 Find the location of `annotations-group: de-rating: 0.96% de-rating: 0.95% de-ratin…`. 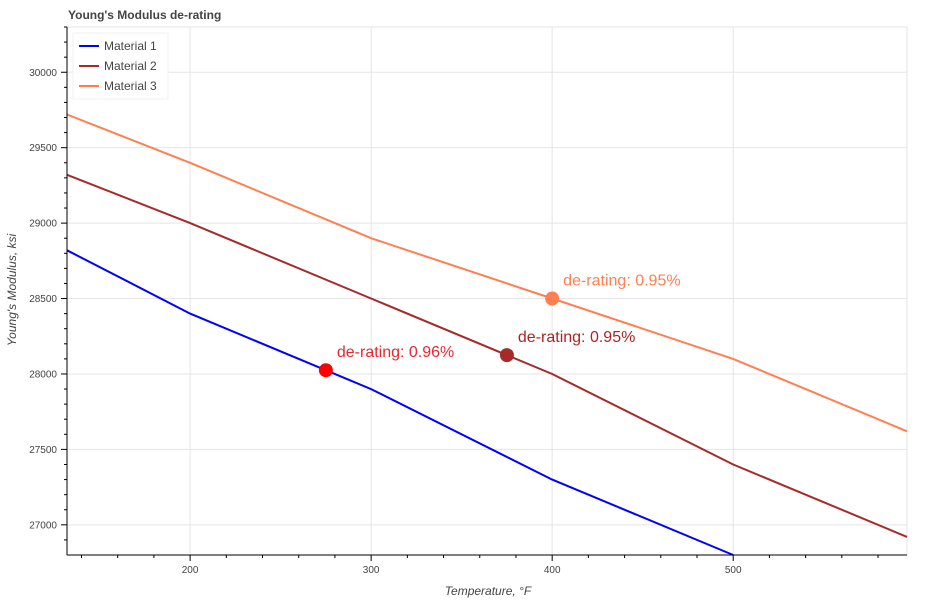

annotations-group: de-rating: 0.96% de-rating: 0.95% de-ratin… is located at coordinates (499, 325).